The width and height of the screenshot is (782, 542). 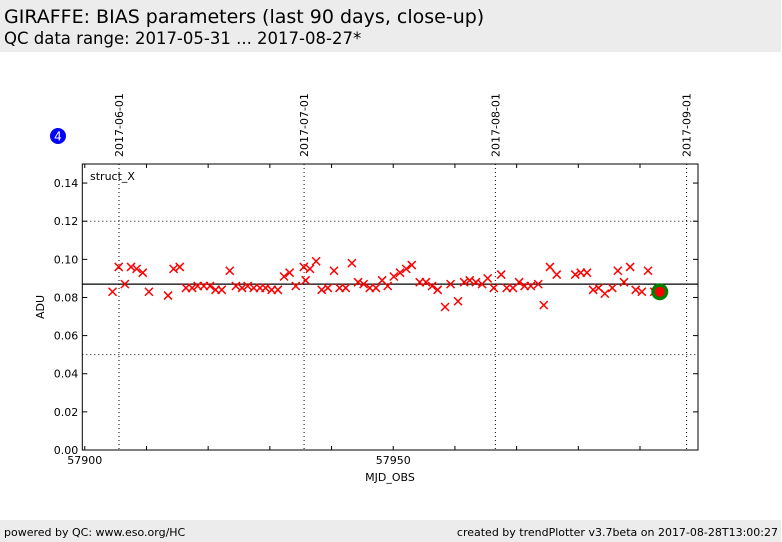 What do you see at coordinates (66, 374) in the screenshot?
I see `y-tick-label: 0.04` at bounding box center [66, 374].